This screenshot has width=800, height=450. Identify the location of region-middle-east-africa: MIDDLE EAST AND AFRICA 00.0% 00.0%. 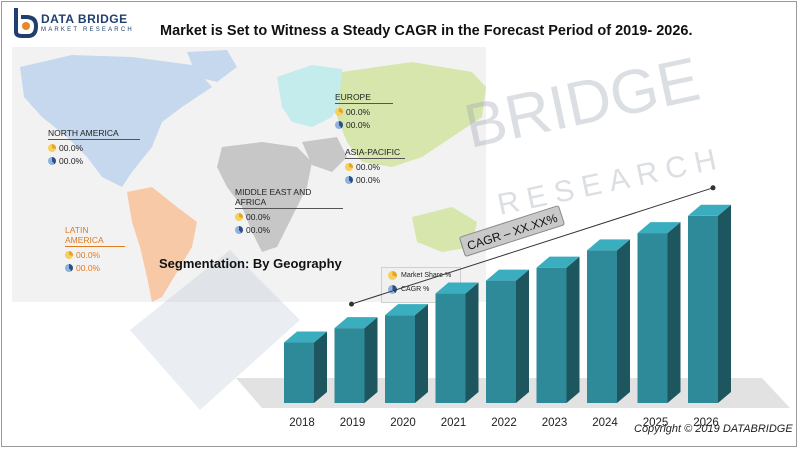
(289, 211).